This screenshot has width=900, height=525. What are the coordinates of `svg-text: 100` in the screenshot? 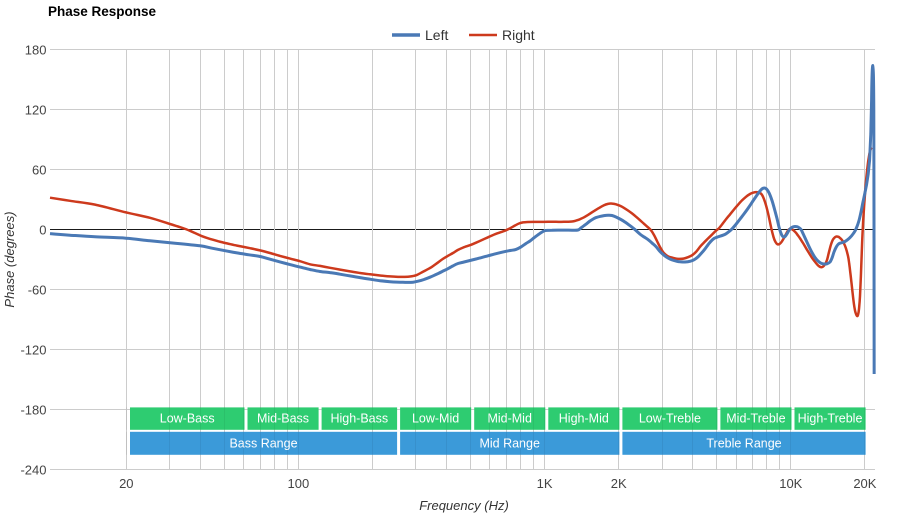 It's located at (299, 483).